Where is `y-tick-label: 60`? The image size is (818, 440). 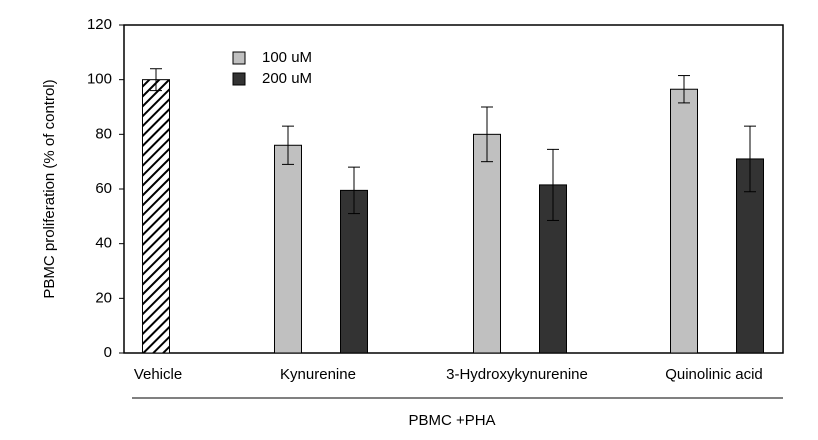 y-tick-label: 60 is located at coordinates (103, 188).